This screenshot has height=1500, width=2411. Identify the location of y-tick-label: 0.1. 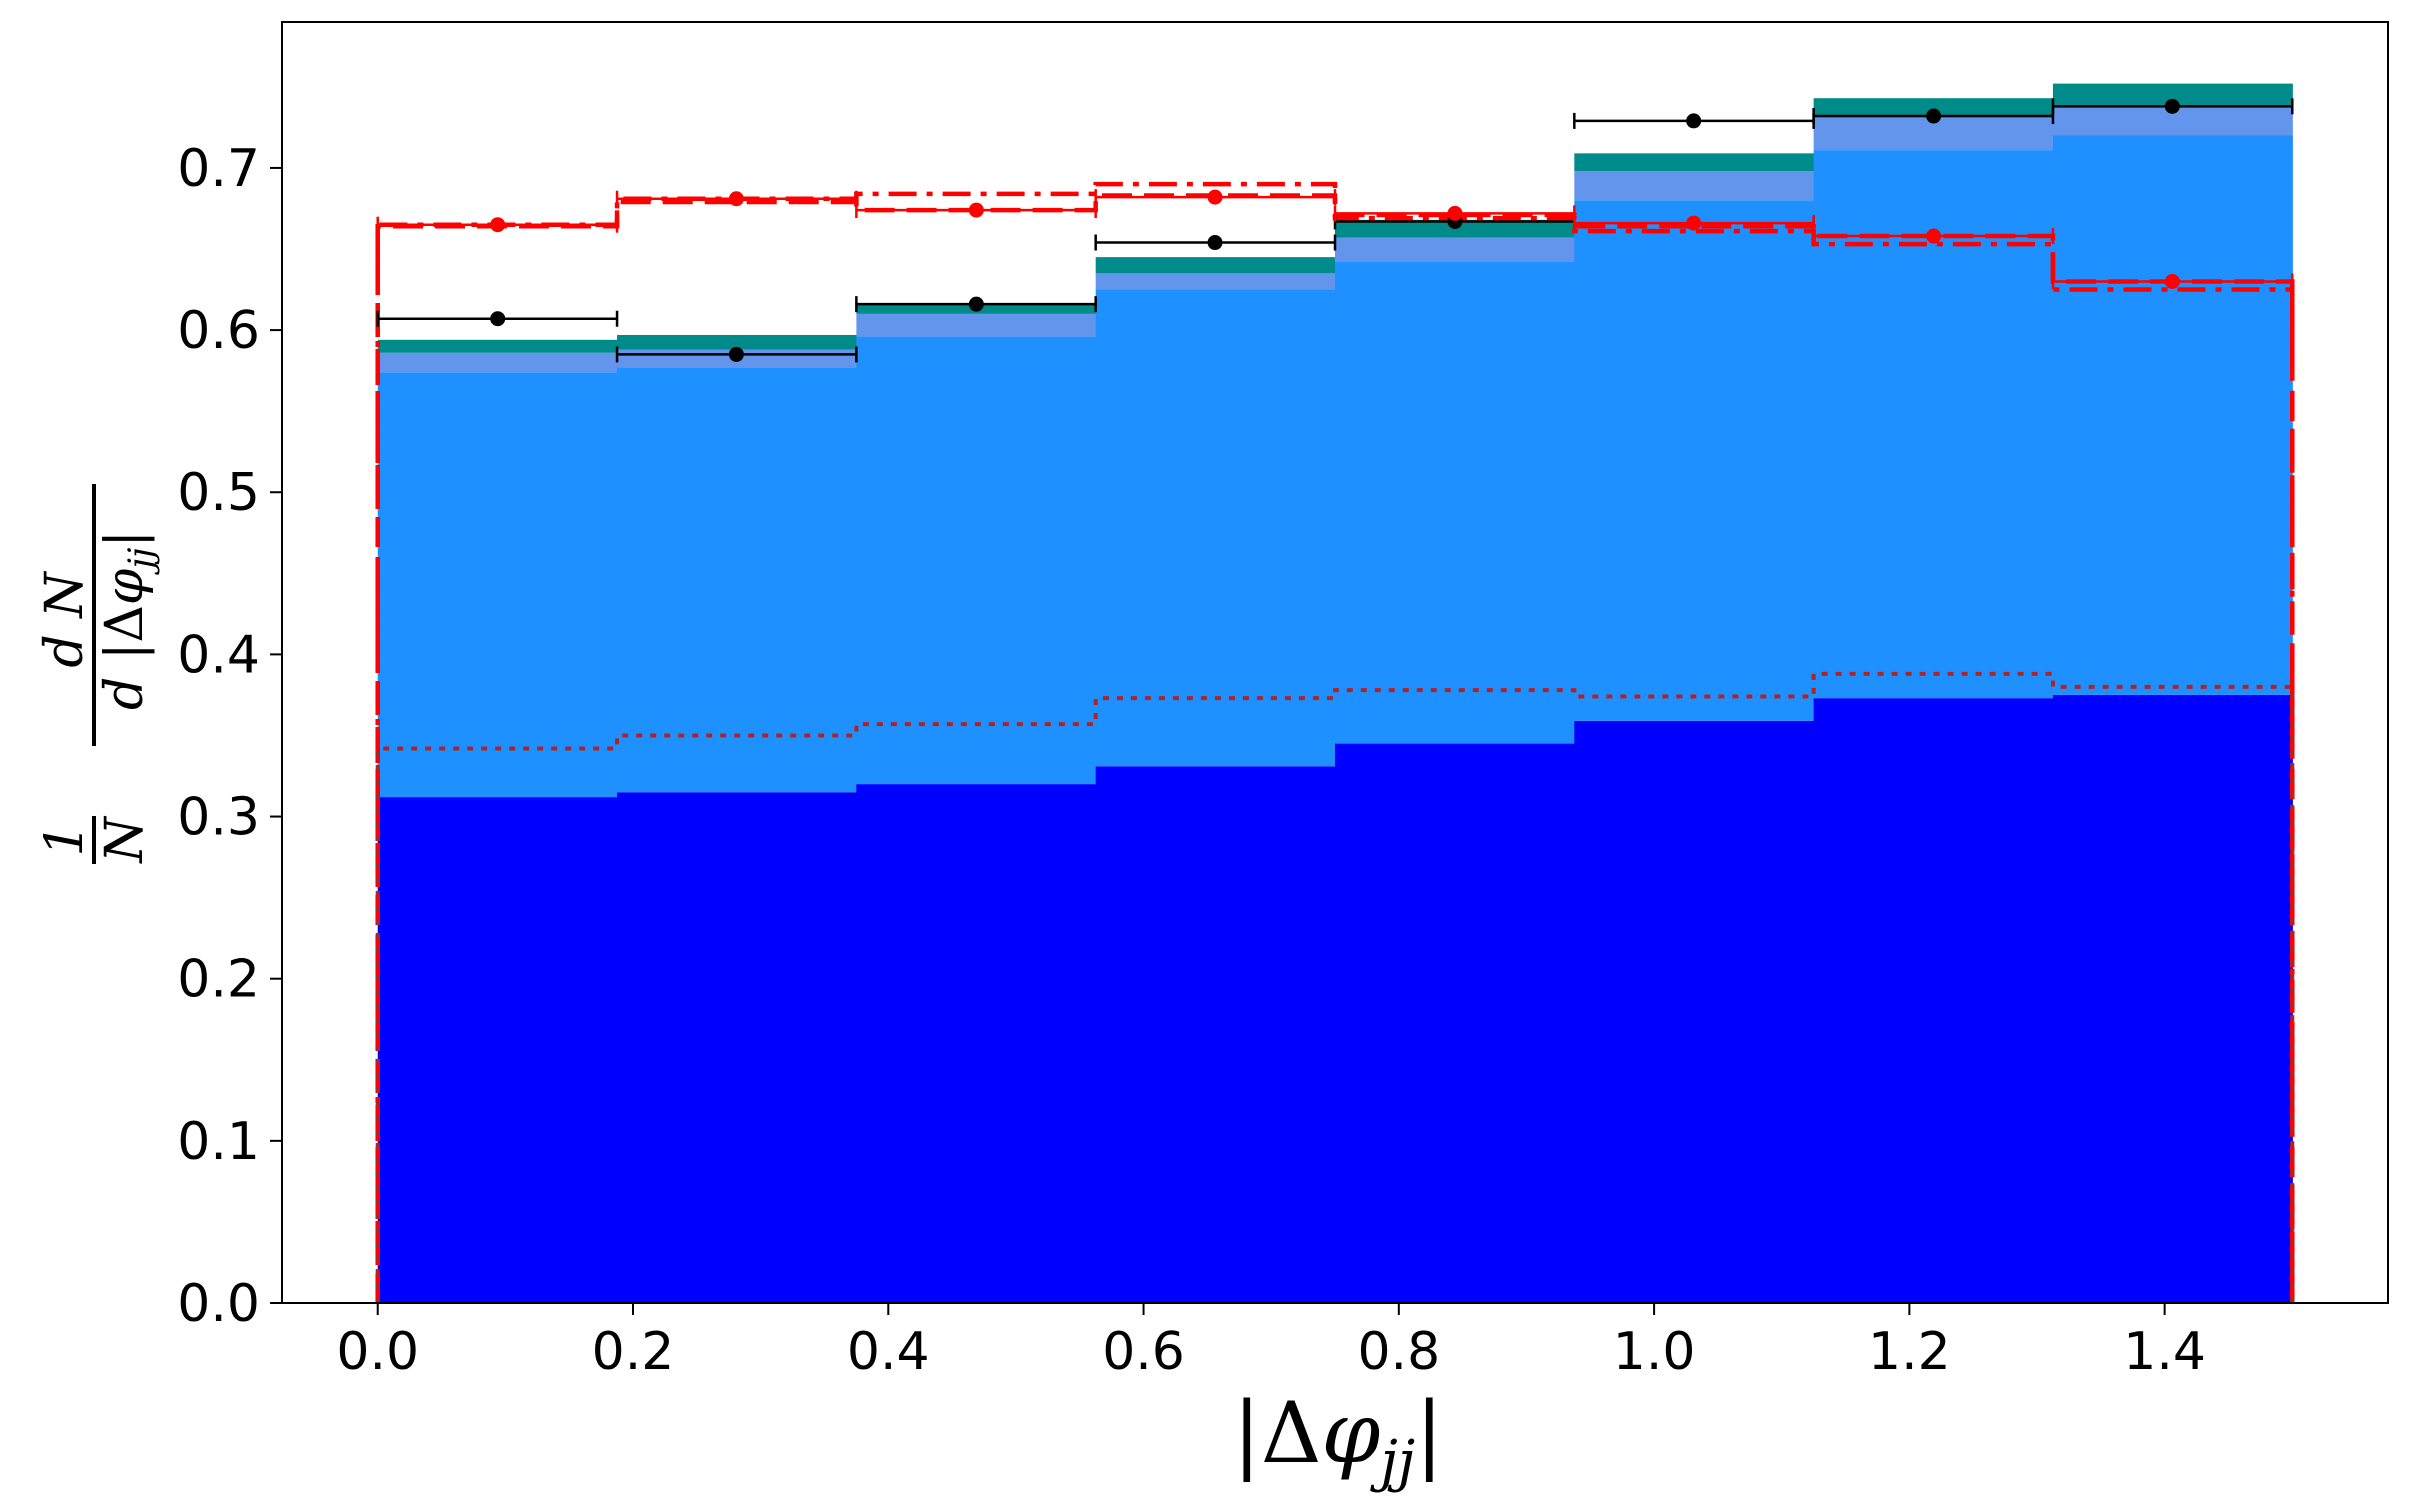
(218, 1142).